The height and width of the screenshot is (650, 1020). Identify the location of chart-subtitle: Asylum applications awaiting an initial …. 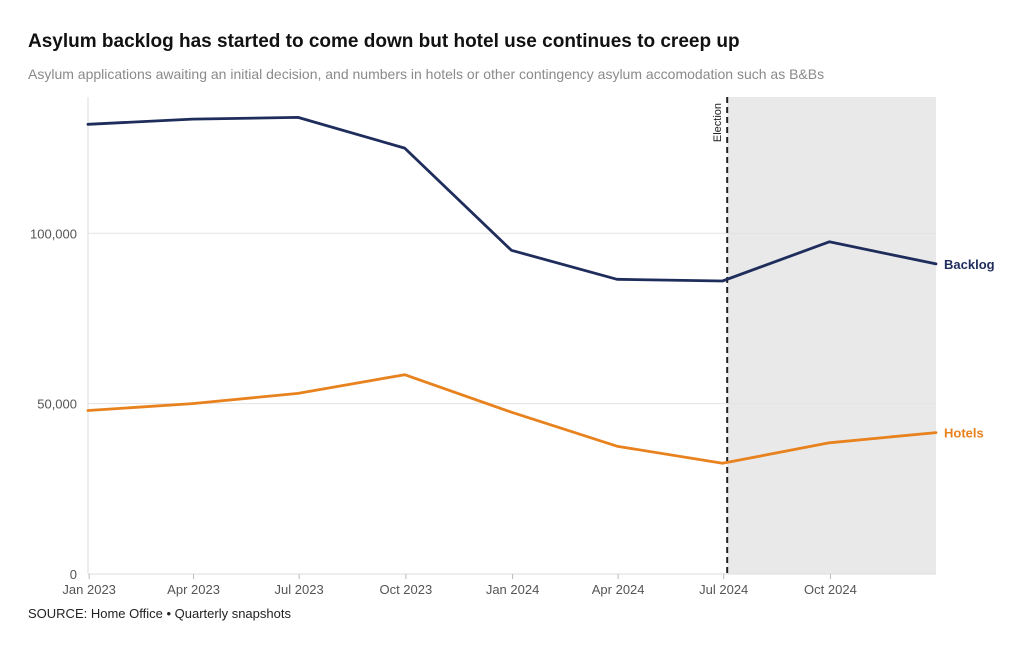
(426, 74).